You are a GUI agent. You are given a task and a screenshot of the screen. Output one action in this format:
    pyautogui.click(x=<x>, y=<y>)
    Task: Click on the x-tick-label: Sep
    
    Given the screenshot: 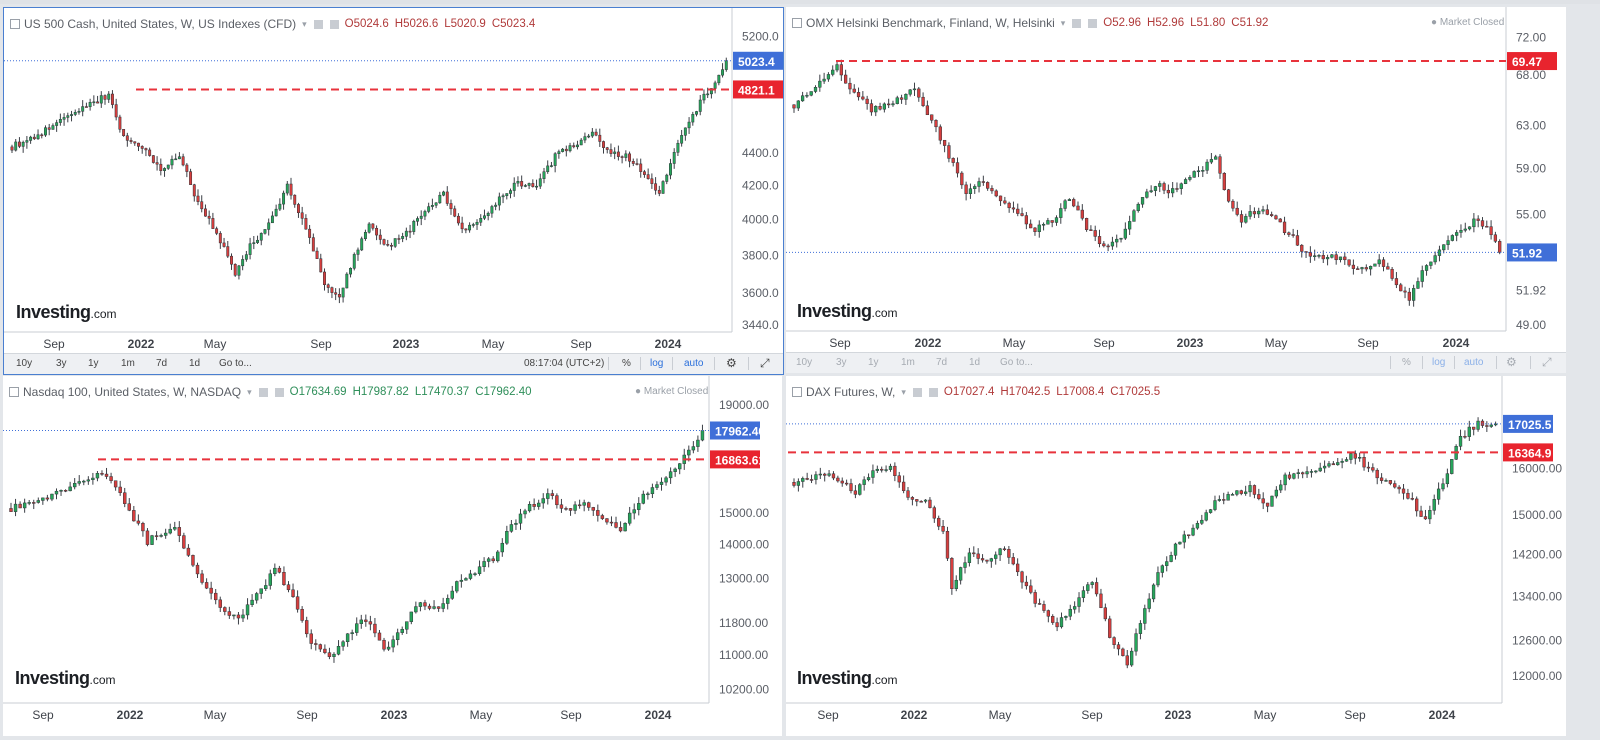 What is the action you would take?
    pyautogui.click(x=1092, y=715)
    